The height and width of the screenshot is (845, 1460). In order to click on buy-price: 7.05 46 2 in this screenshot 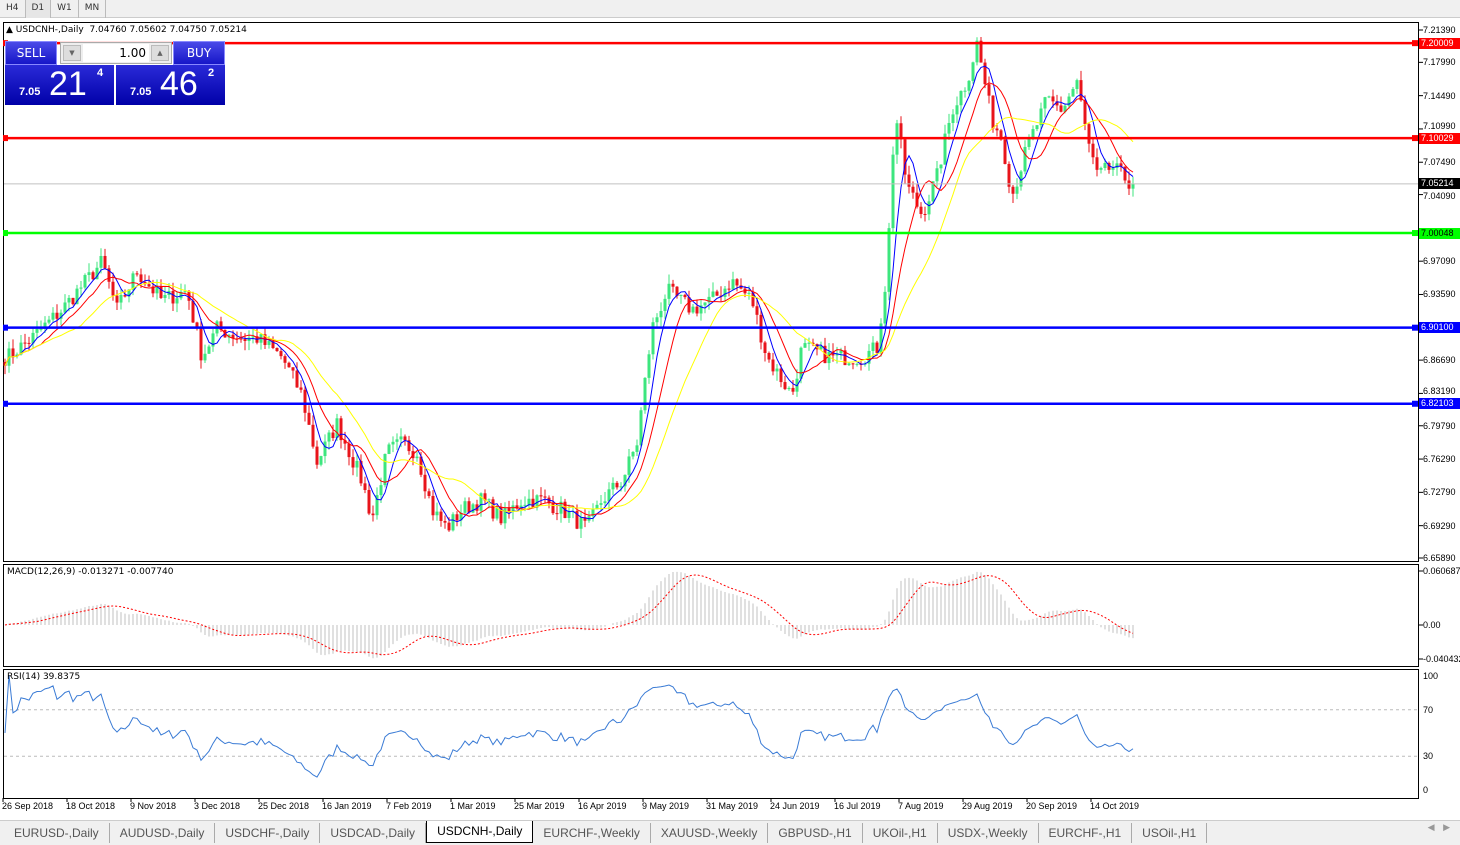, I will do `click(170, 85)`.